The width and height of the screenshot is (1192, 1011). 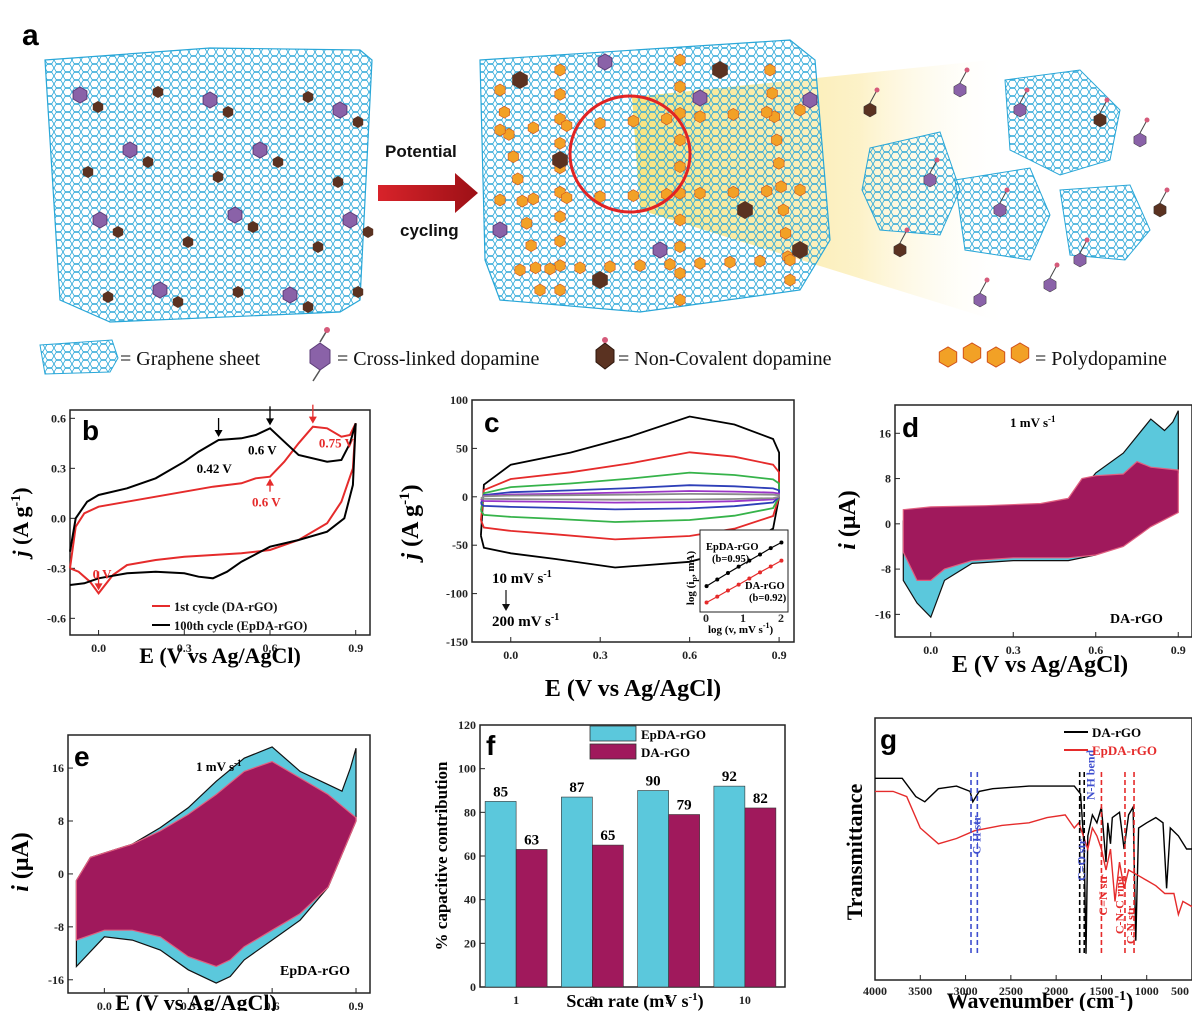 I want to click on legend-polydopamine: = Polydopamine, so click(x=1101, y=359).